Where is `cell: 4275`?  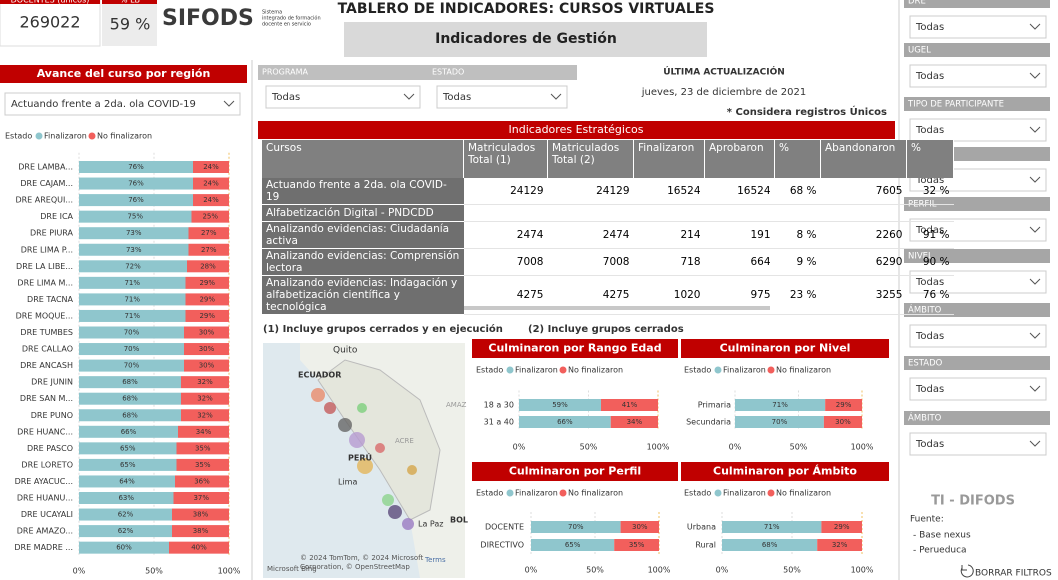 cell: 4275 is located at coordinates (590, 295).